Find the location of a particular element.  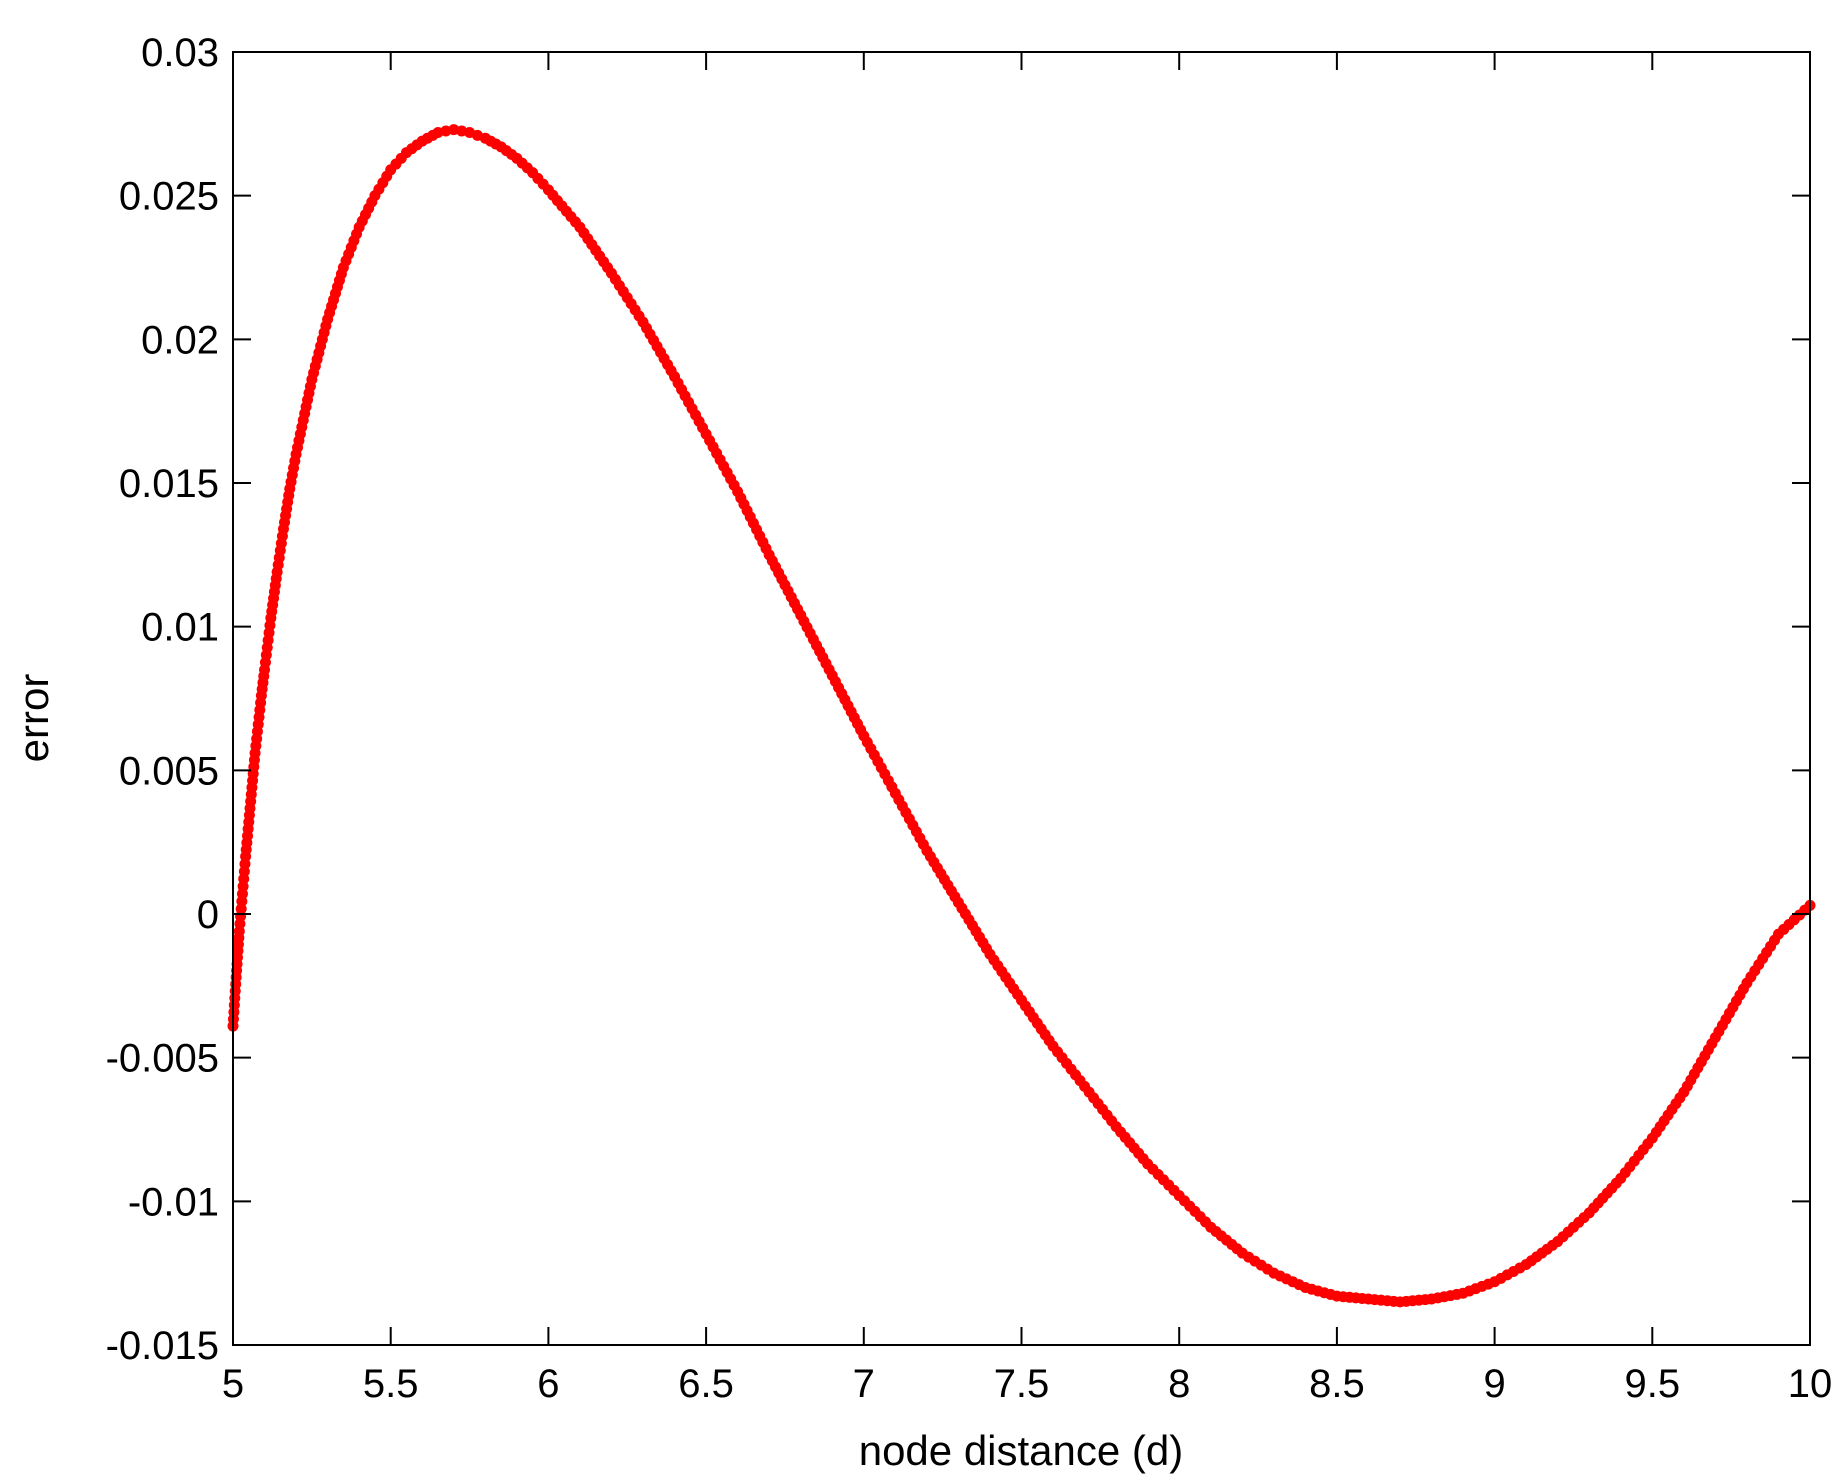

y-axis-label: error is located at coordinates (33, 718).